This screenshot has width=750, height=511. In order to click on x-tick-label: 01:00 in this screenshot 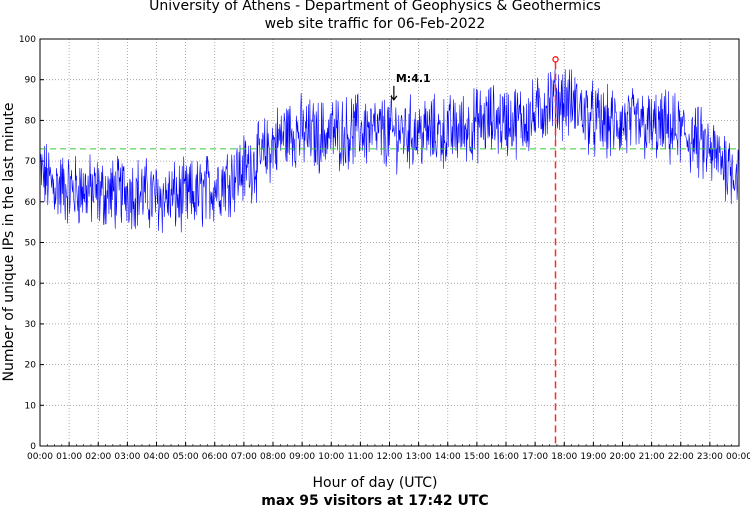, I will do `click(69, 457)`.